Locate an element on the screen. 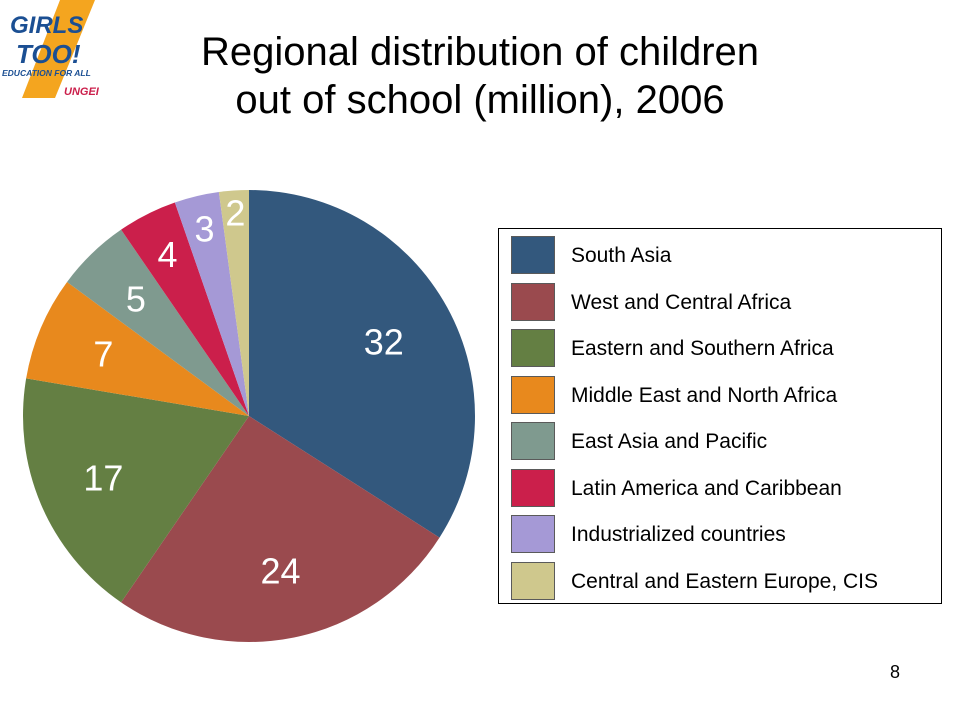 The width and height of the screenshot is (960, 720). pie-slice-latin-america-and-caribbean is located at coordinates (185, 309).